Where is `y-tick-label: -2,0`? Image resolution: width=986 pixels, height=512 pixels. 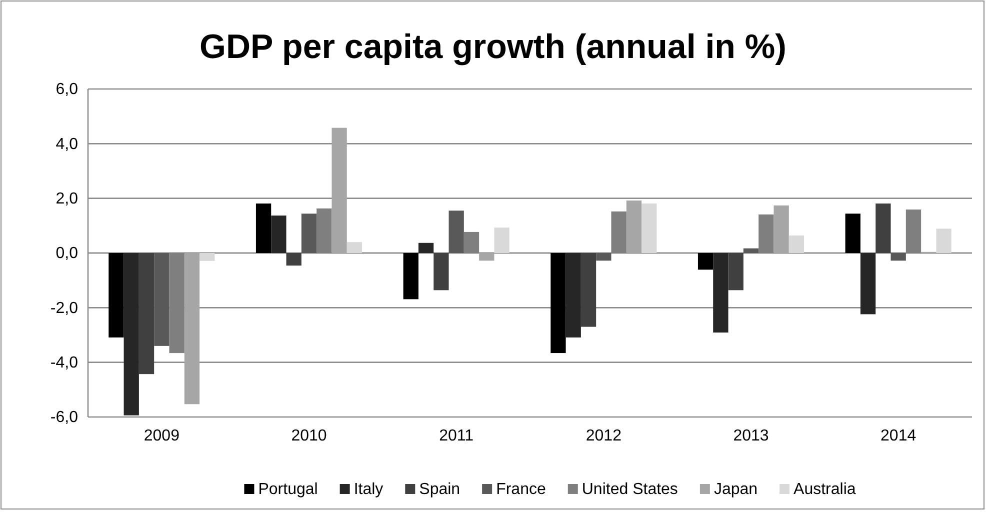 y-tick-label: -2,0 is located at coordinates (64, 308).